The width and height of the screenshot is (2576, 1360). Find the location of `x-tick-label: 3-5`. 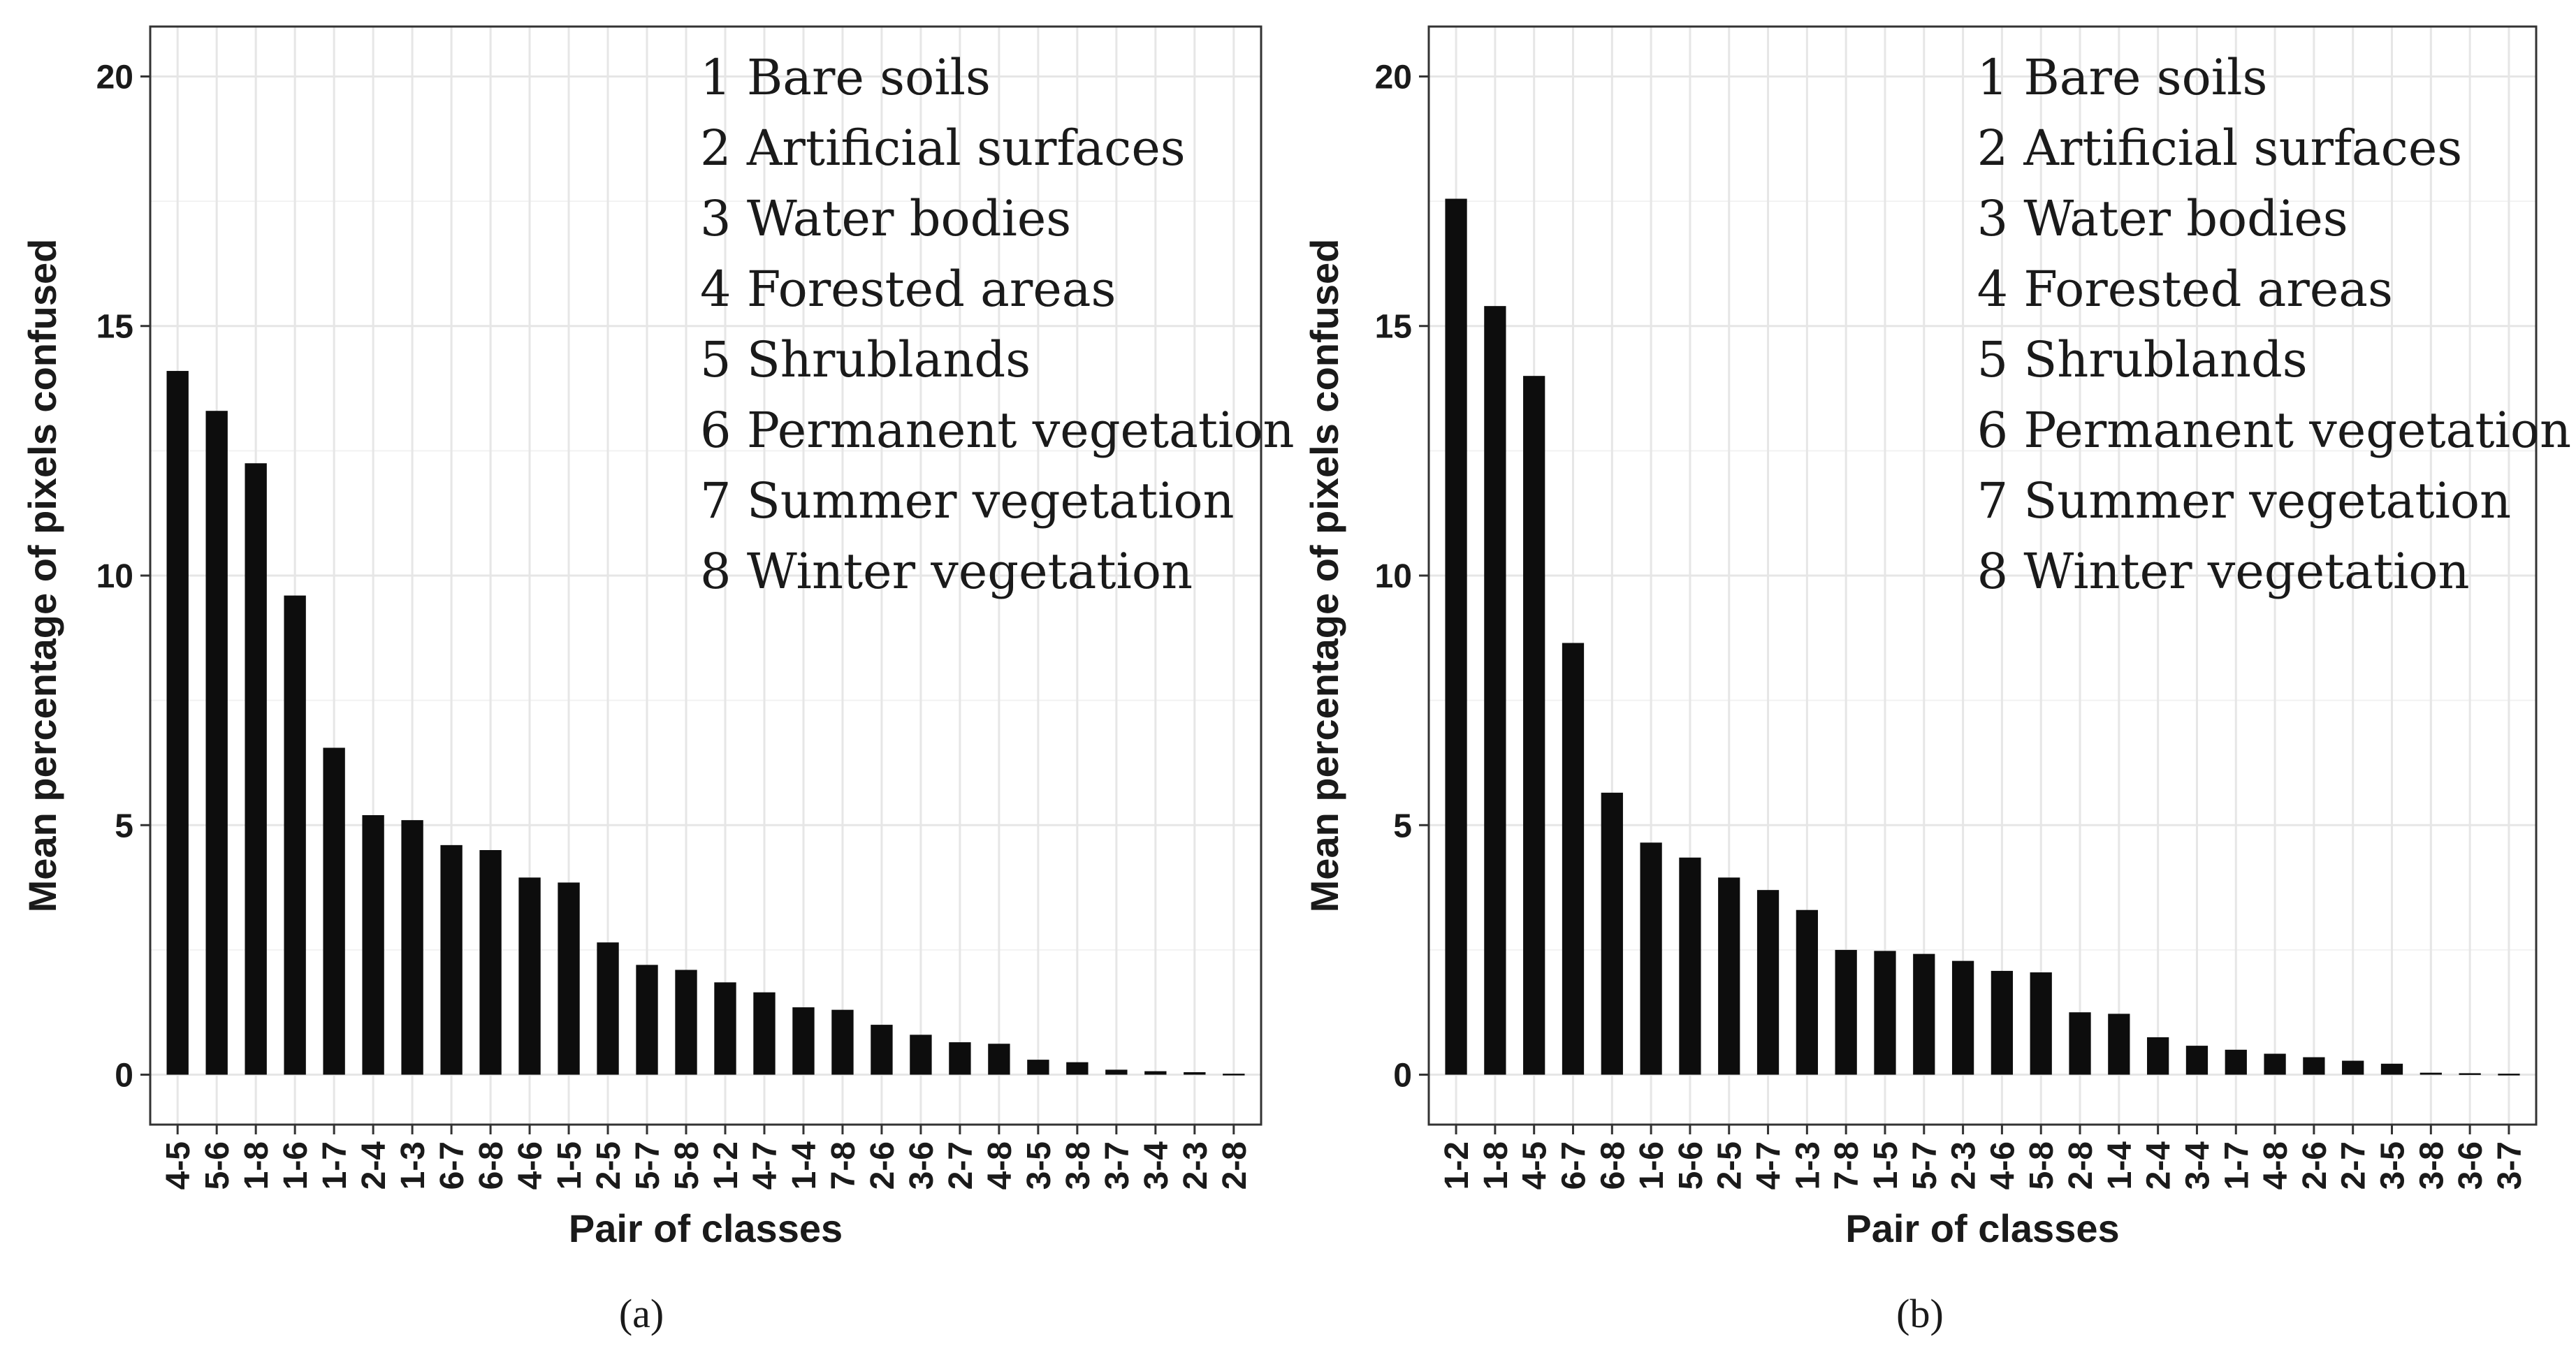

x-tick-label: 3-5 is located at coordinates (1039, 1165).